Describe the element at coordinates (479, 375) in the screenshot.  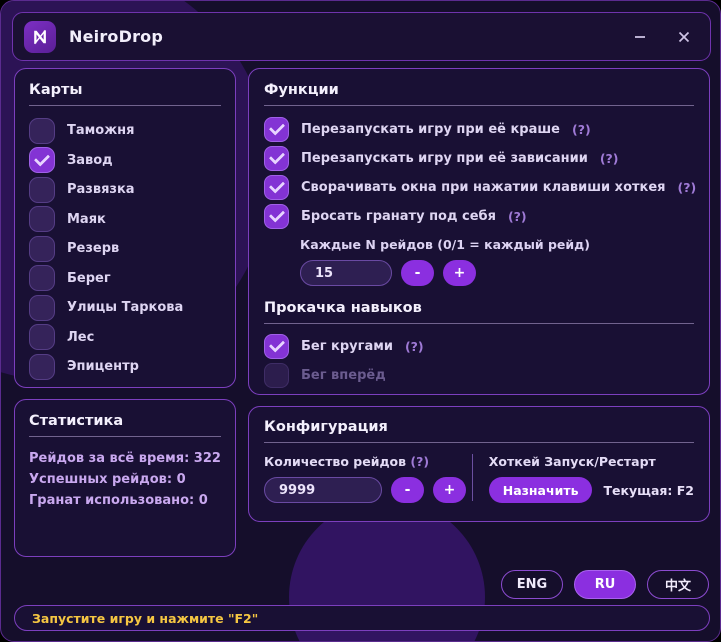
I see `skill-item-1-row: Бег вперёд` at that location.